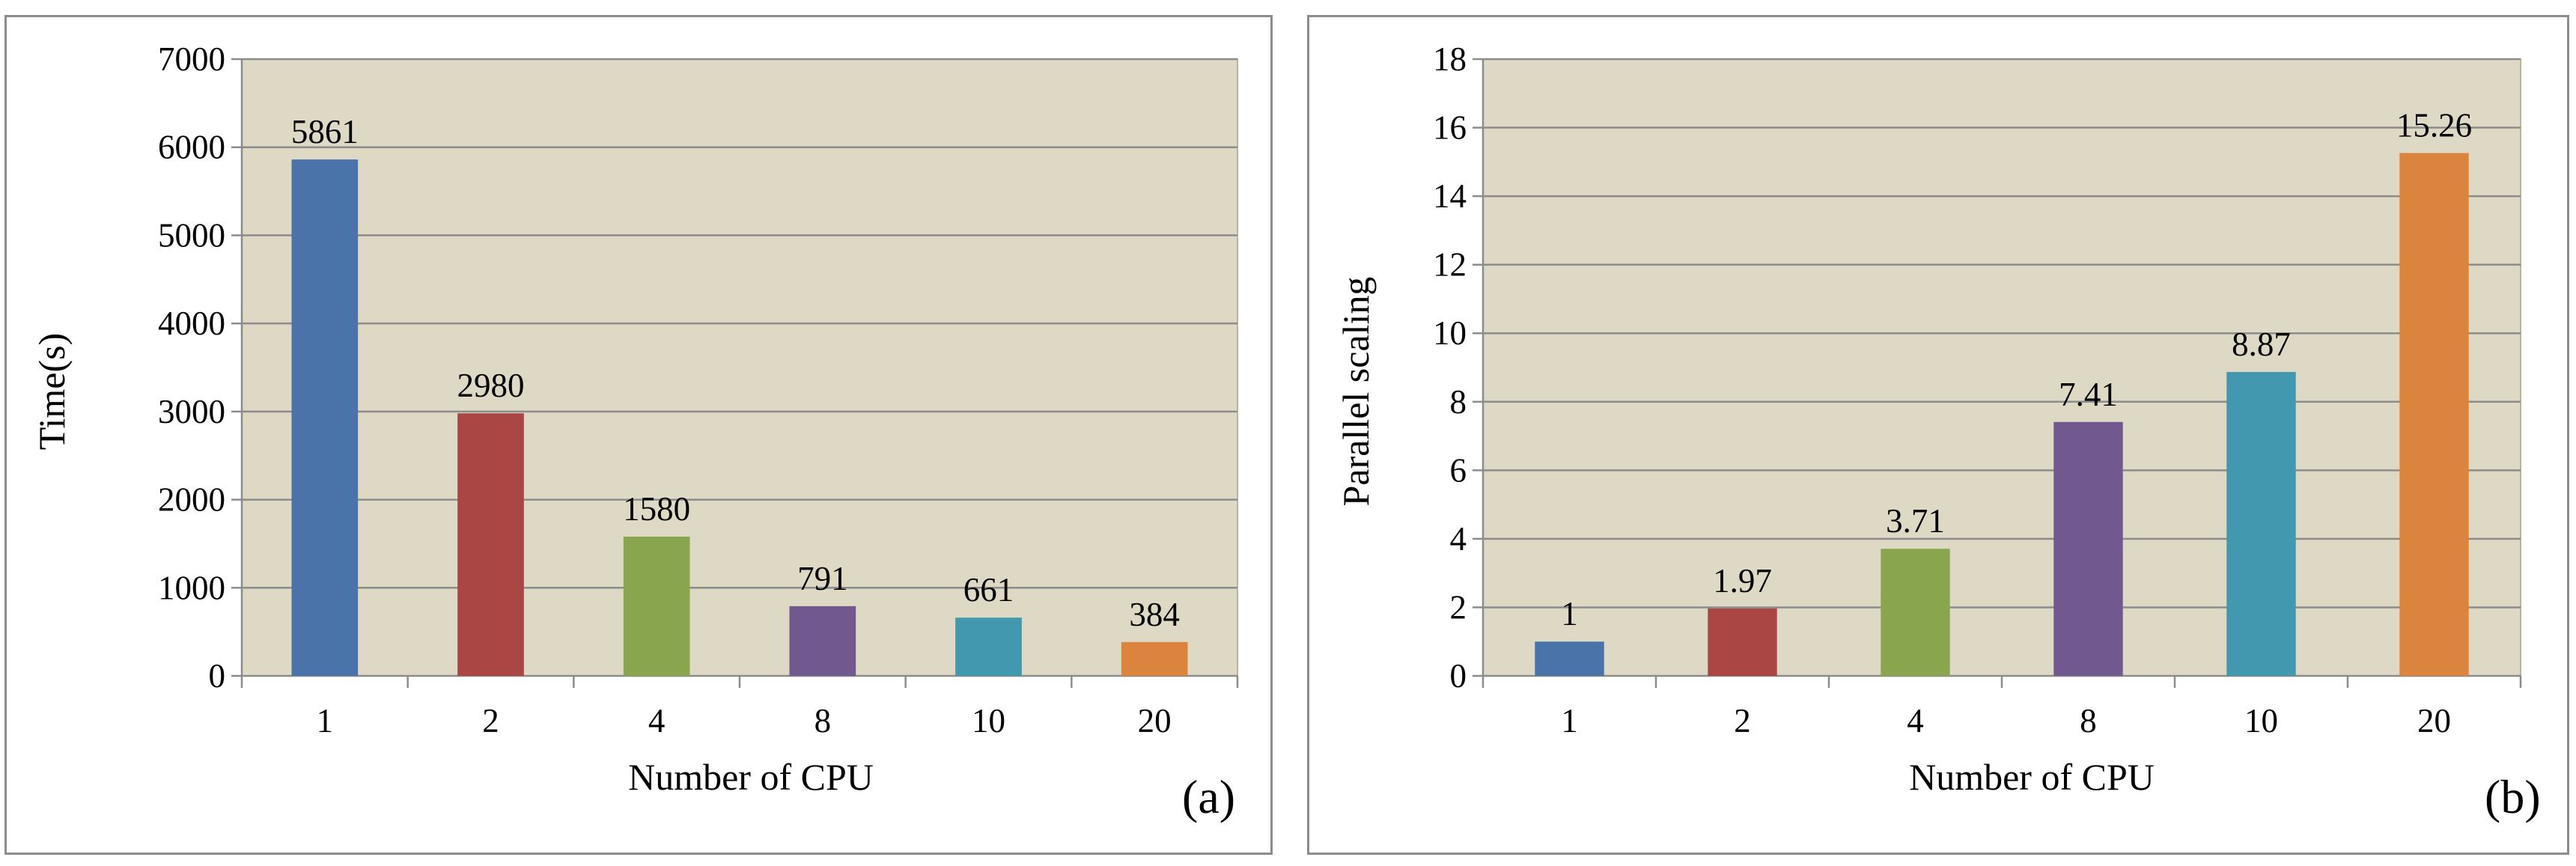  What do you see at coordinates (1569, 613) in the screenshot?
I see `chart-b-data-label-1: 1` at bounding box center [1569, 613].